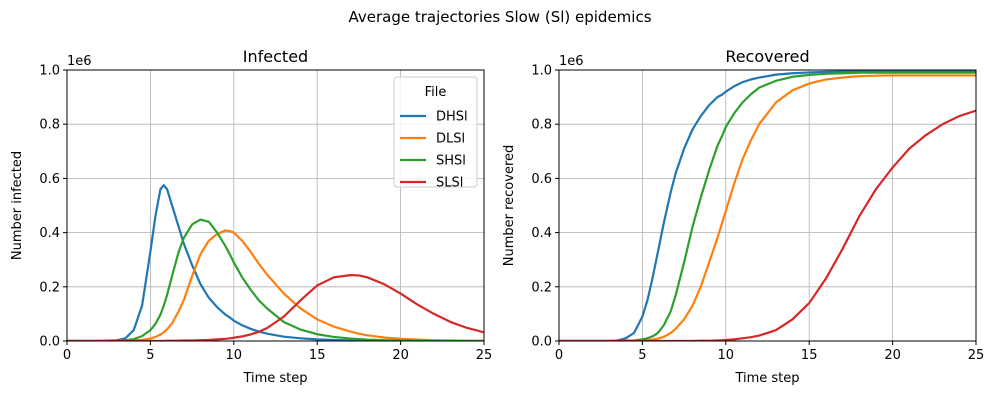  I want to click on recovered-y-offset-text: 1e6, so click(571, 61).